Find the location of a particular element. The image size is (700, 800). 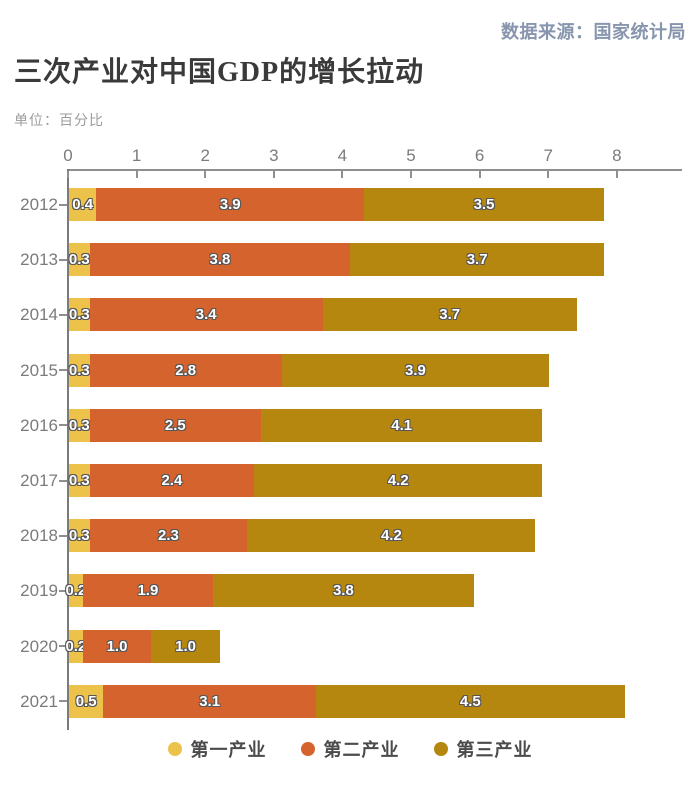

value-label: 3.4 is located at coordinates (206, 315).